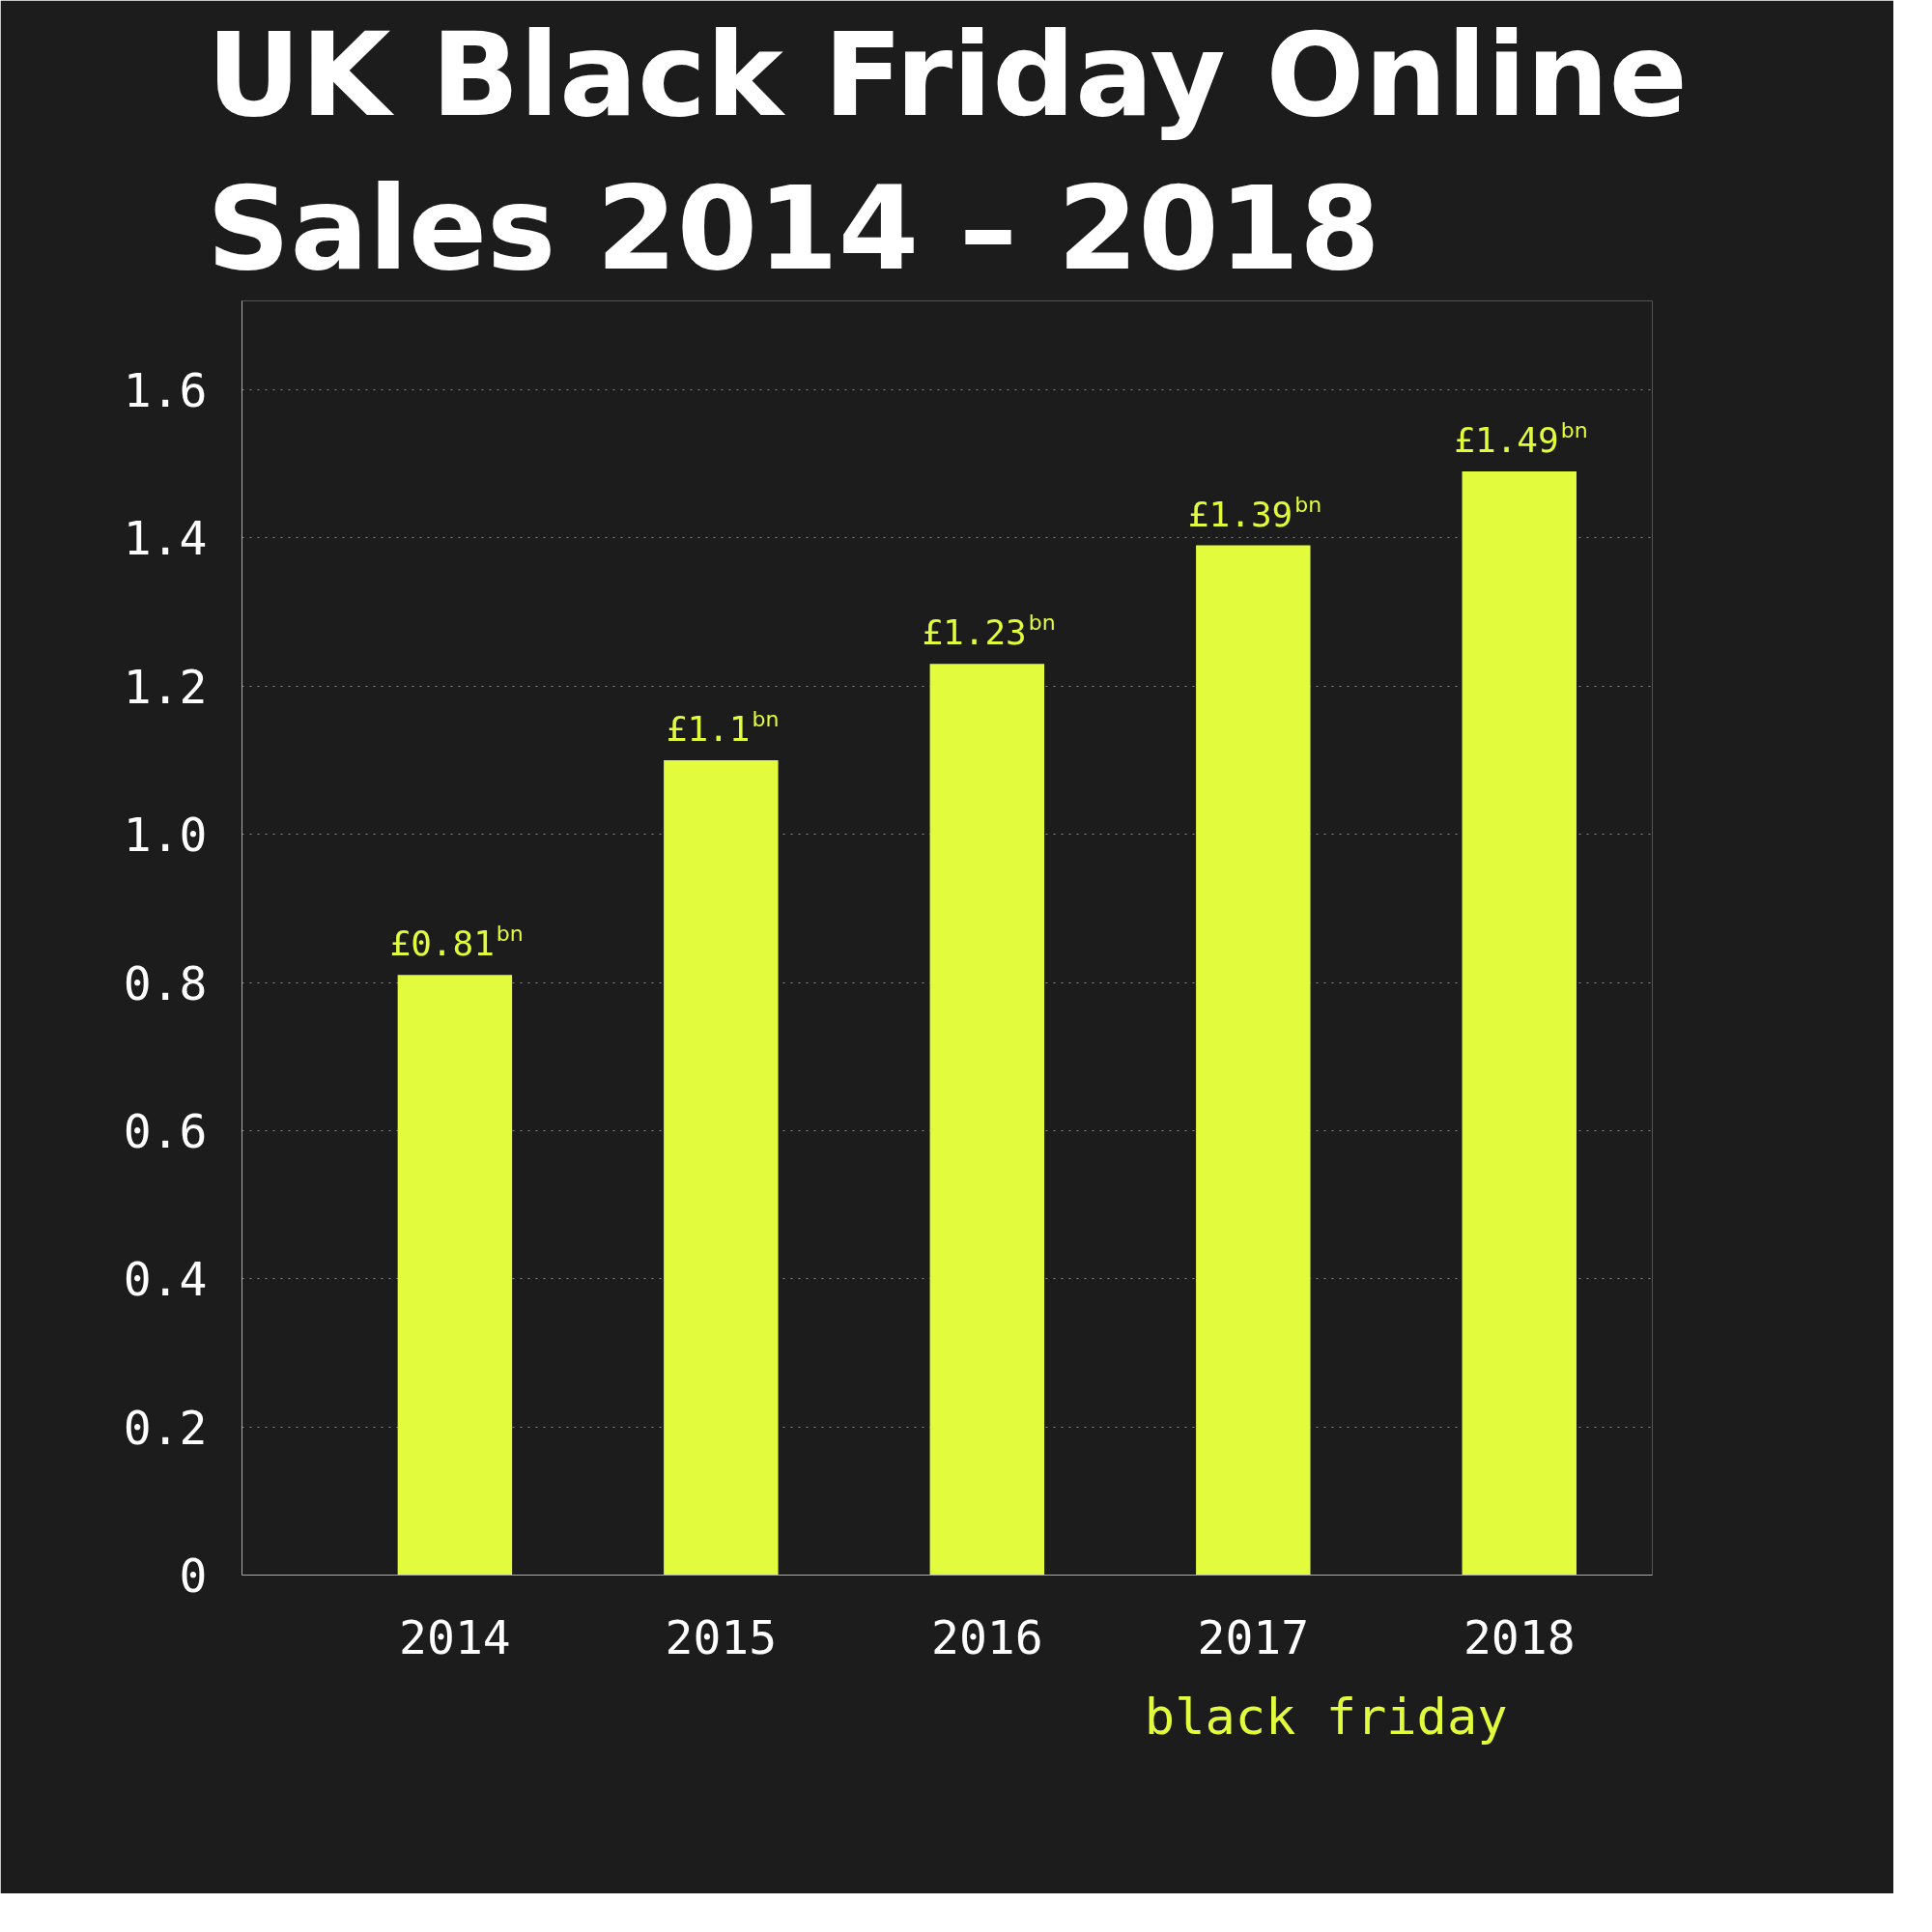 The height and width of the screenshot is (1932, 1932). I want to click on x-tick-label: 2014, so click(455, 1636).